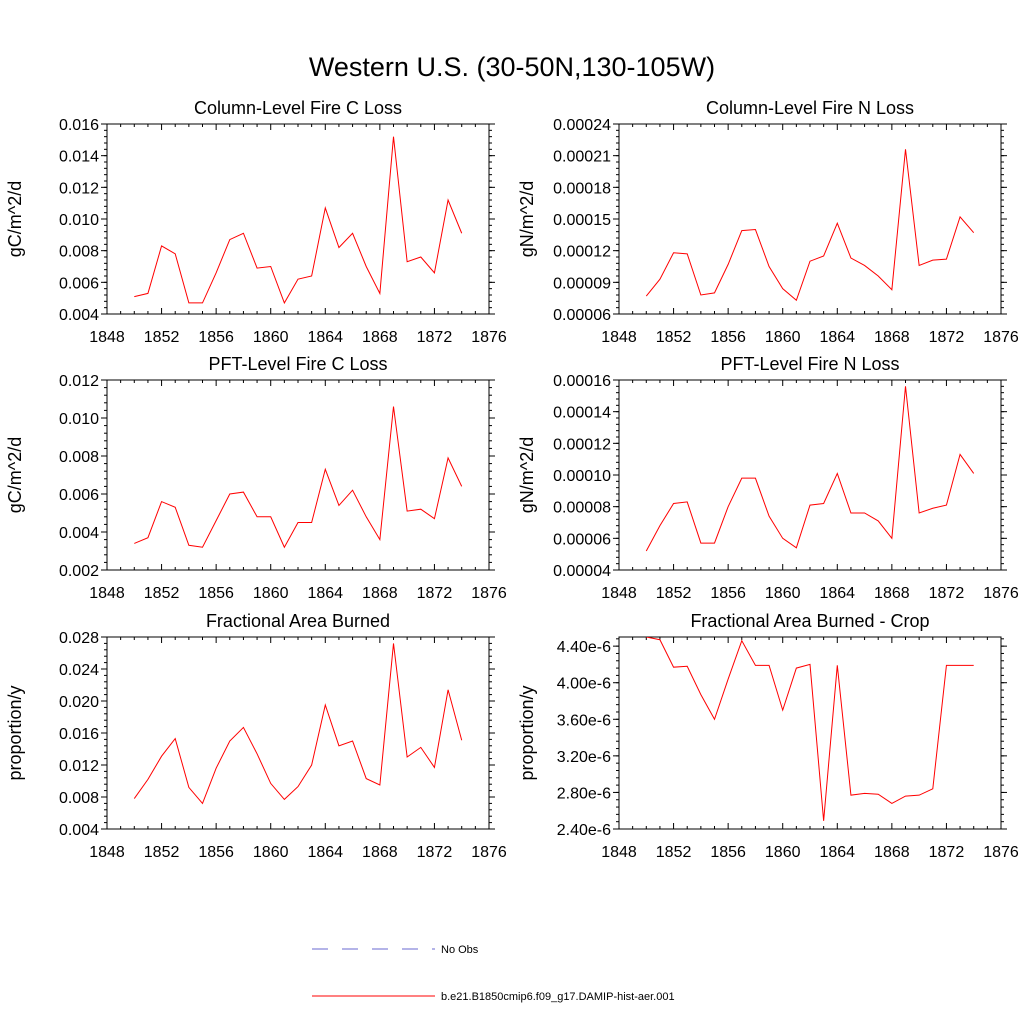 The height and width of the screenshot is (1024, 1024). Describe the element at coordinates (582, 381) in the screenshot. I see `y-tick-label: 0.00016` at that location.